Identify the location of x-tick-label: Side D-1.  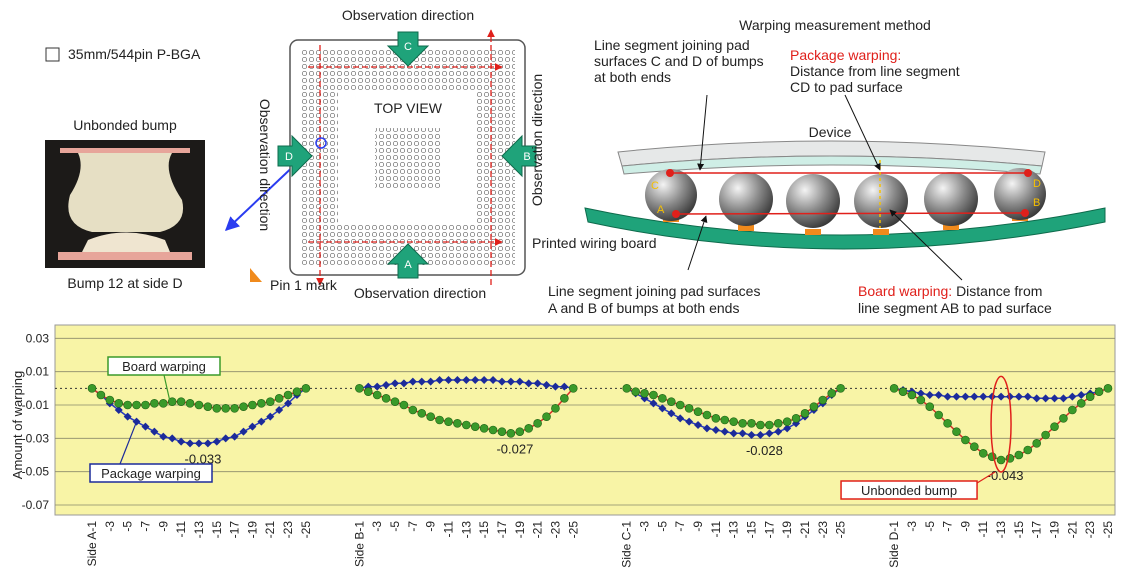
(894, 544).